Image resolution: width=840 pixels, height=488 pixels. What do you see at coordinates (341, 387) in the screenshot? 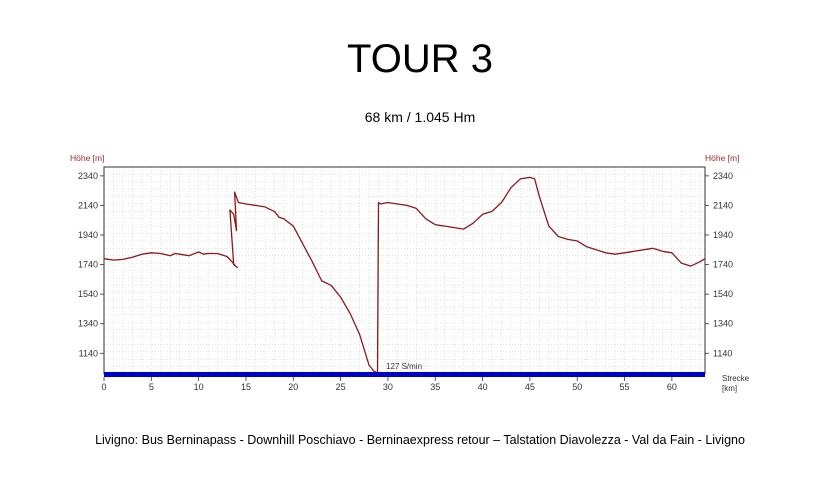
I see `x-tick-label: 25` at bounding box center [341, 387].